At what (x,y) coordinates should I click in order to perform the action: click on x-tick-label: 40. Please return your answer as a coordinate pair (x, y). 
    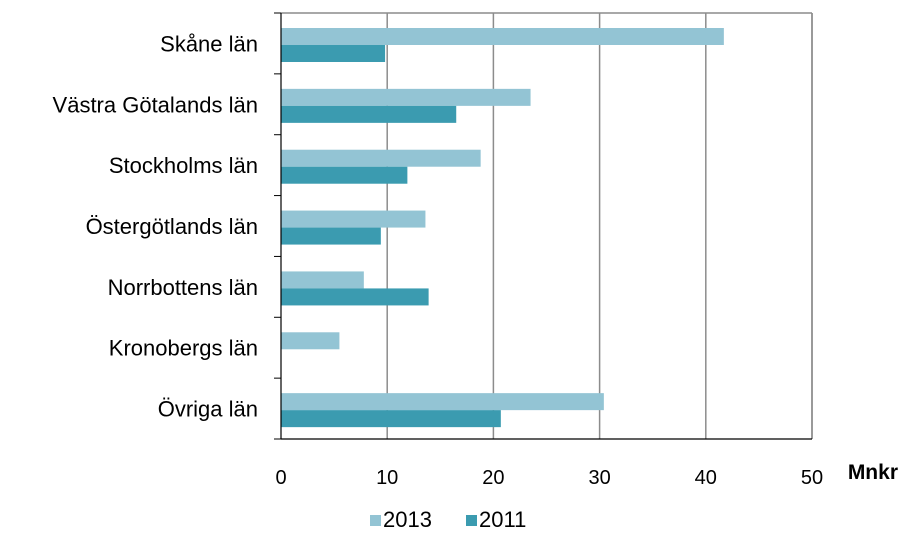
    Looking at the image, I should click on (706, 478).